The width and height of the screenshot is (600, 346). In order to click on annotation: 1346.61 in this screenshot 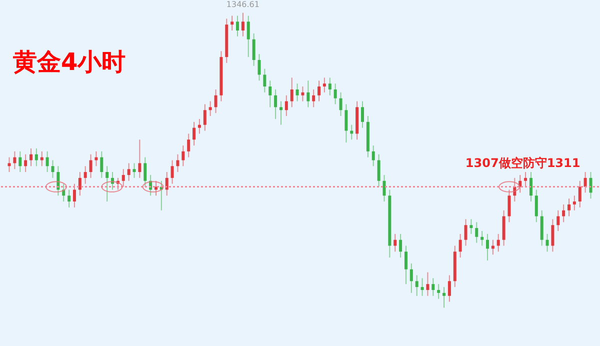, I will do `click(243, 4)`.